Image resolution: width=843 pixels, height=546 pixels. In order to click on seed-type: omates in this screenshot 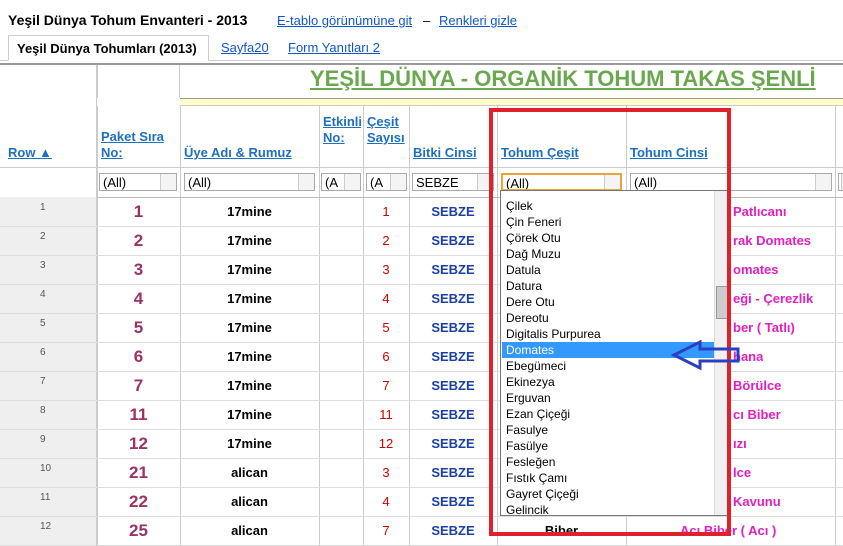, I will do `click(756, 269)`.